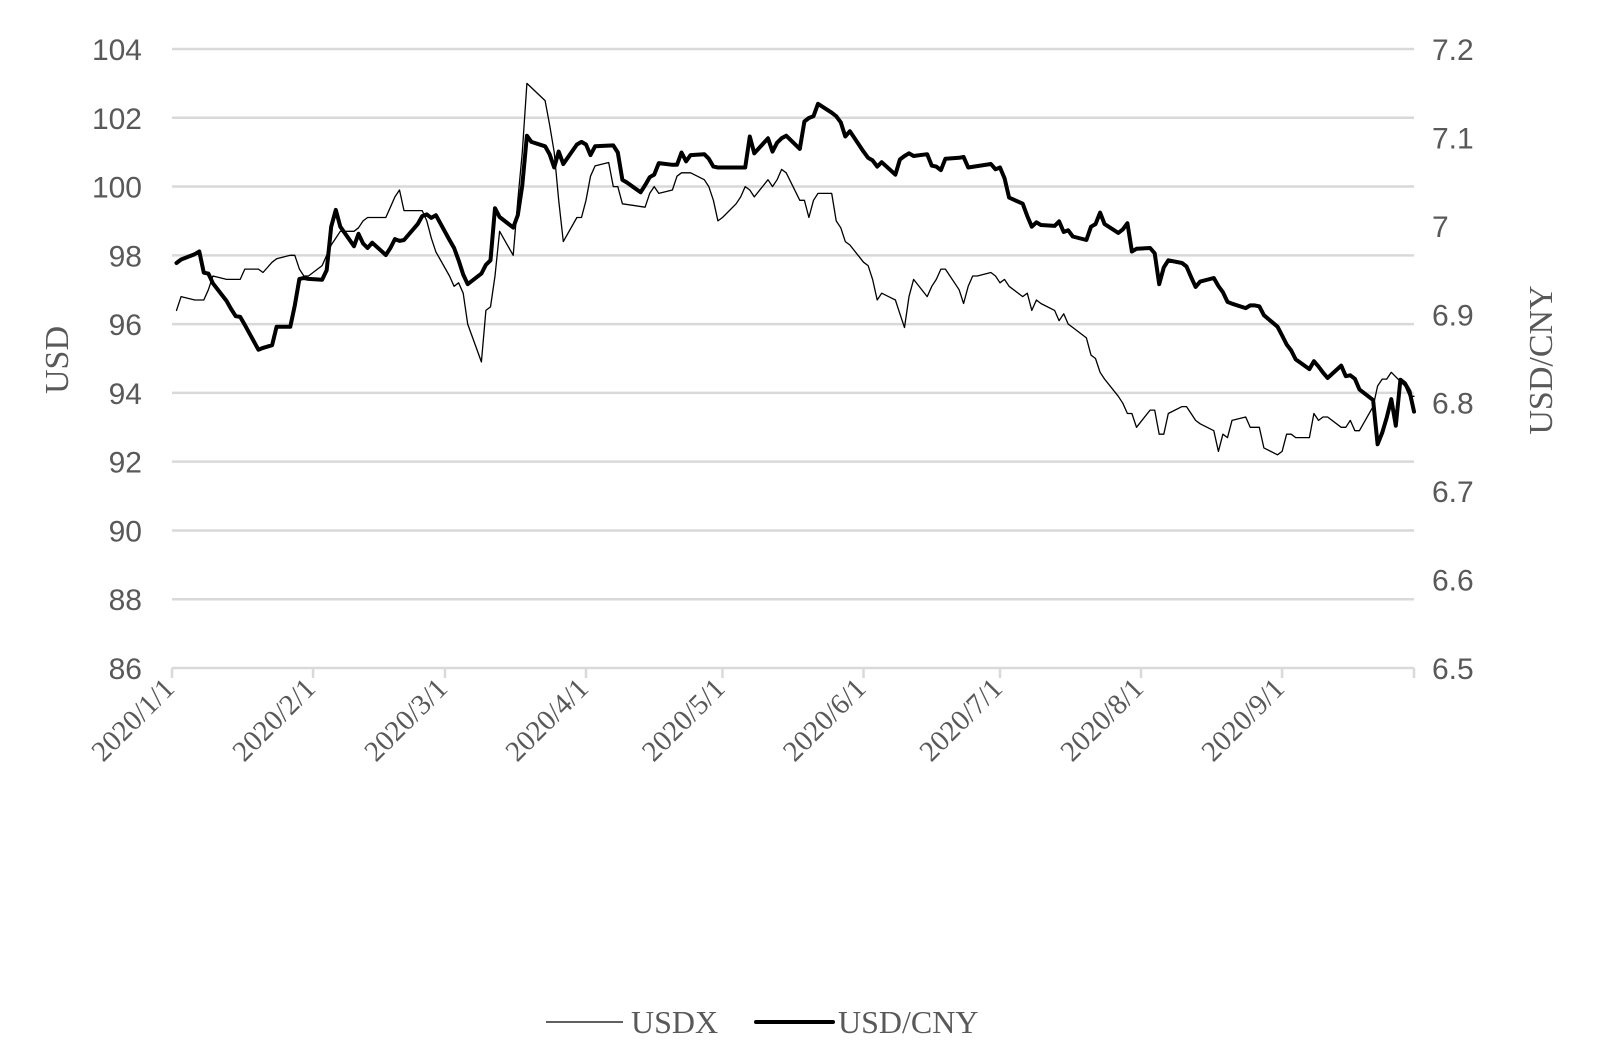 The image size is (1600, 1045). What do you see at coordinates (406, 720) in the screenshot?
I see `x-tick-label: 2020/3/1` at bounding box center [406, 720].